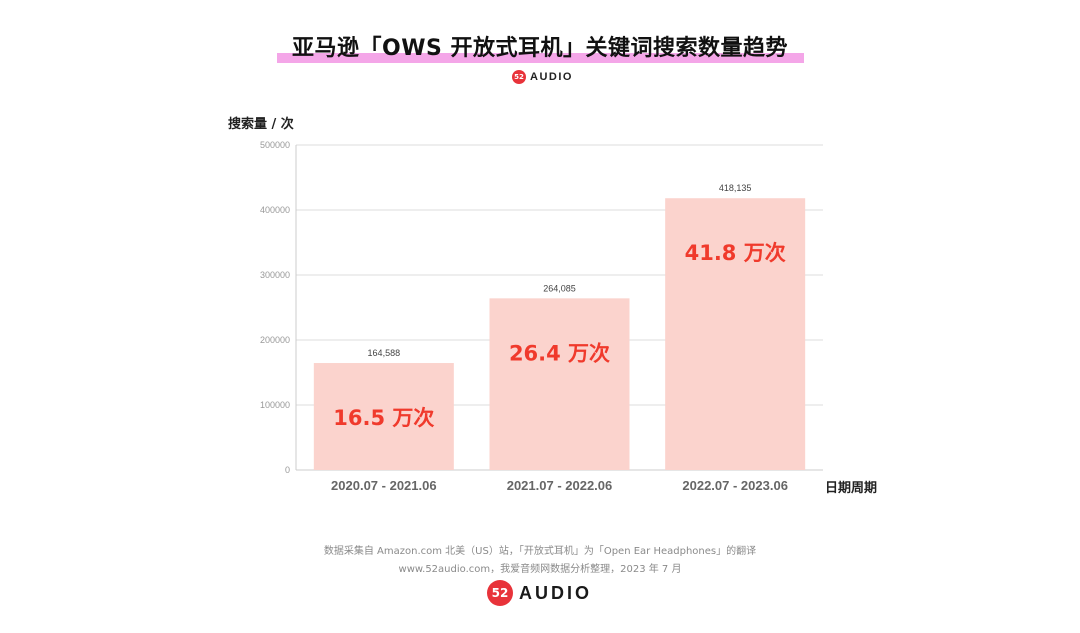 The height and width of the screenshot is (633, 1080). Describe the element at coordinates (540, 569) in the screenshot. I see `footer-credit-note: www.52audio.com，我爱音频网数据分析整理，2023 年 7 月` at that location.